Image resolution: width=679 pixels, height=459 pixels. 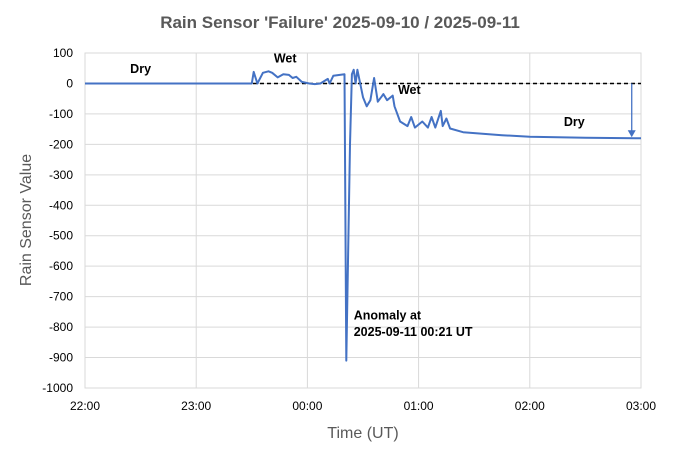 I want to click on x-axis-label: Time (UT), so click(x=362, y=433).